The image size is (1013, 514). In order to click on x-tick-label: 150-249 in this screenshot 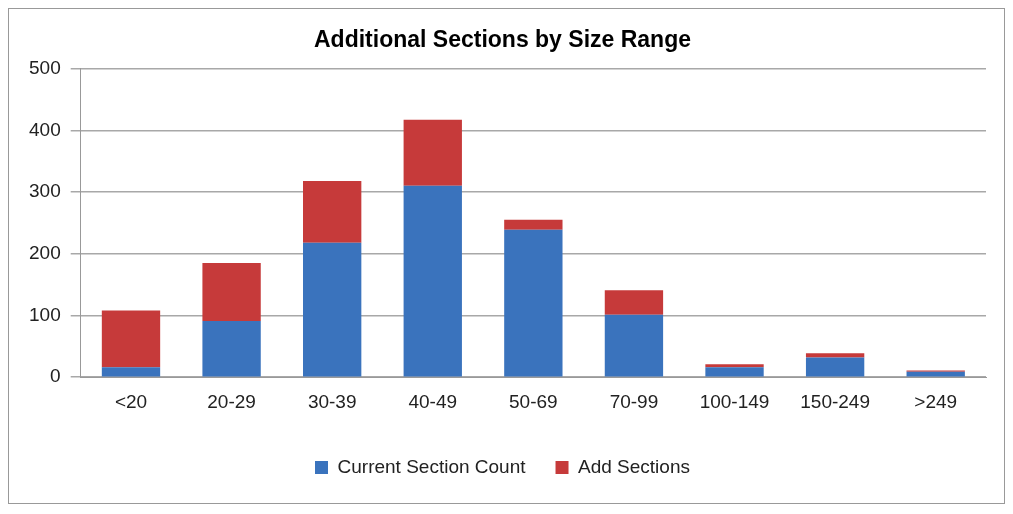, I will do `click(835, 401)`.